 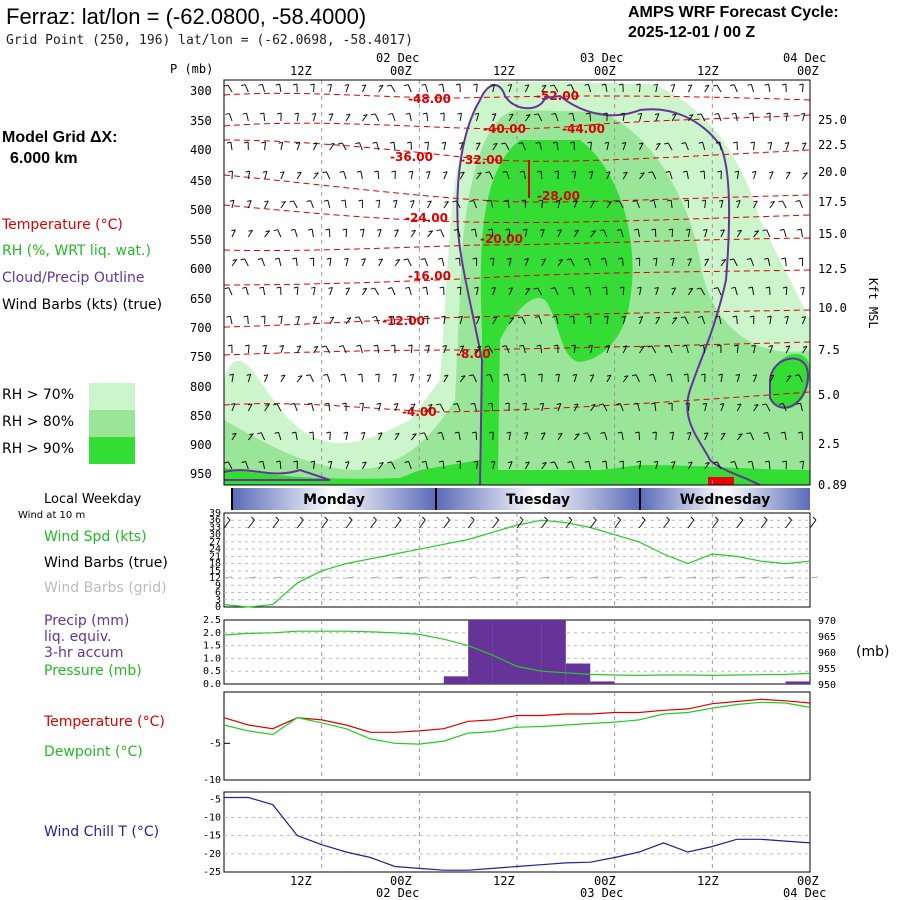 What do you see at coordinates (201, 181) in the screenshot?
I see `pressure-tick: 450` at bounding box center [201, 181].